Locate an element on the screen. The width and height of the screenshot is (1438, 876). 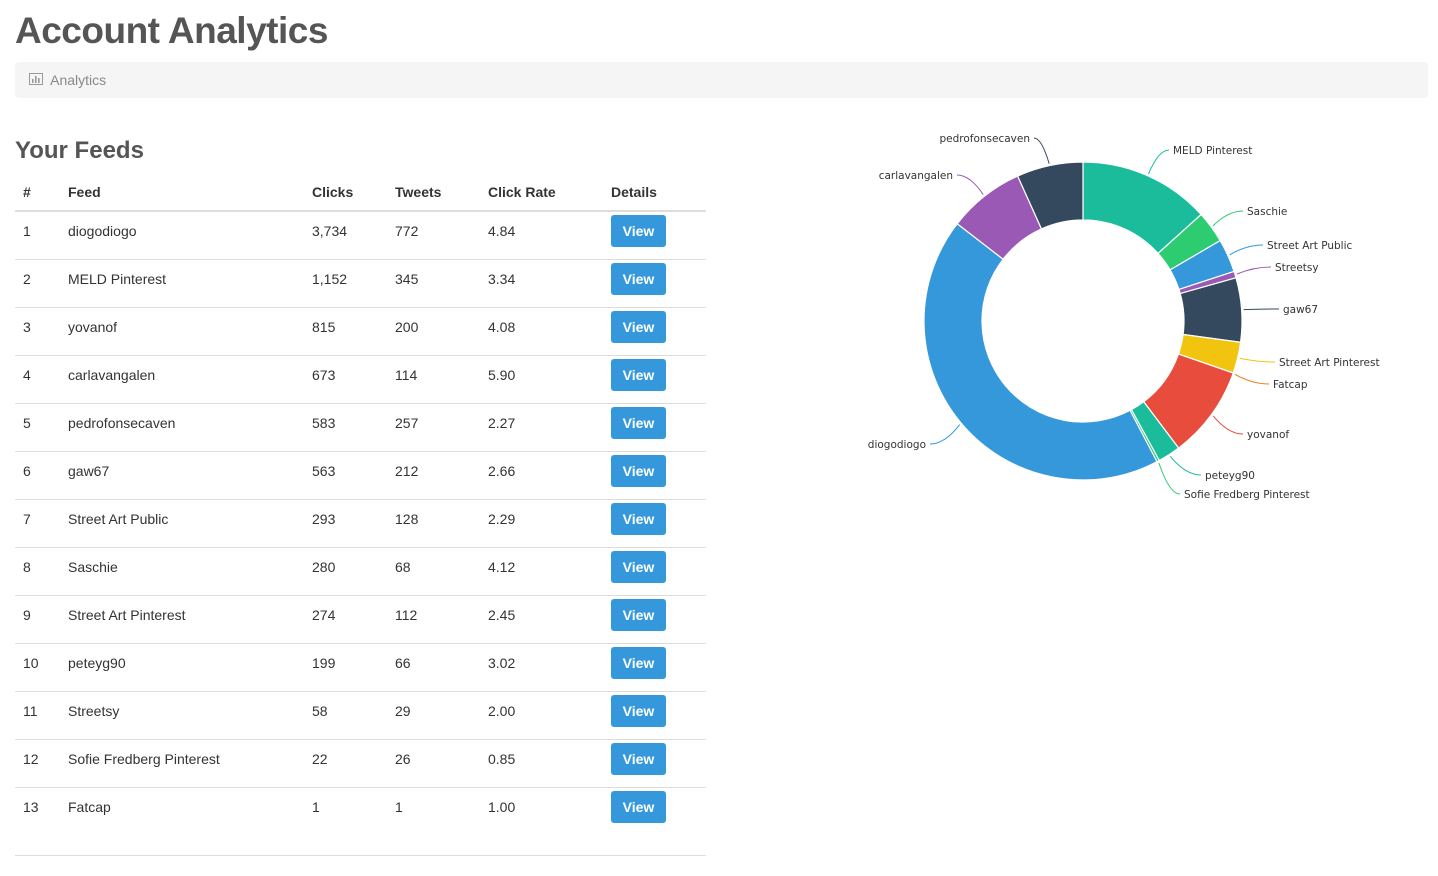
click-rate-value: 2.00 is located at coordinates (541, 715).